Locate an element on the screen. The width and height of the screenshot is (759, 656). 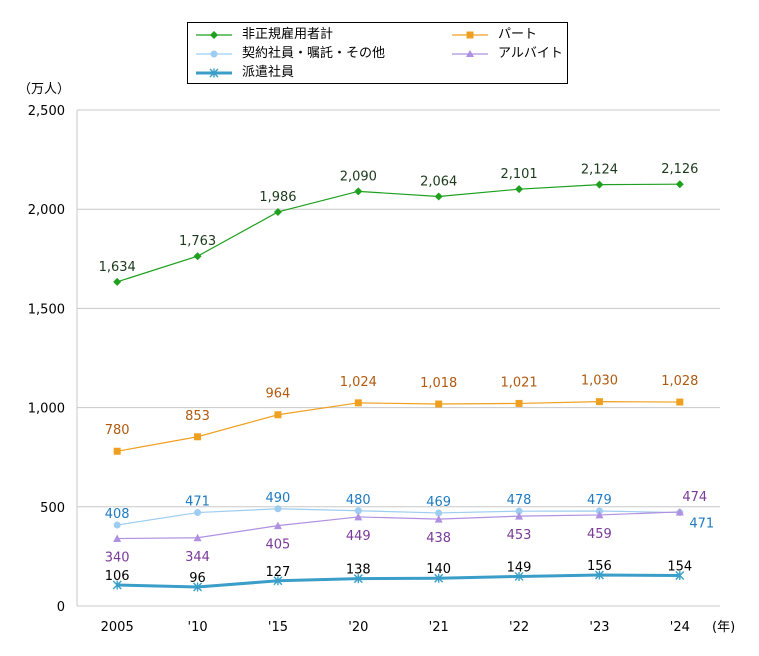
legend-label: 派遣社員 is located at coordinates (268, 72).